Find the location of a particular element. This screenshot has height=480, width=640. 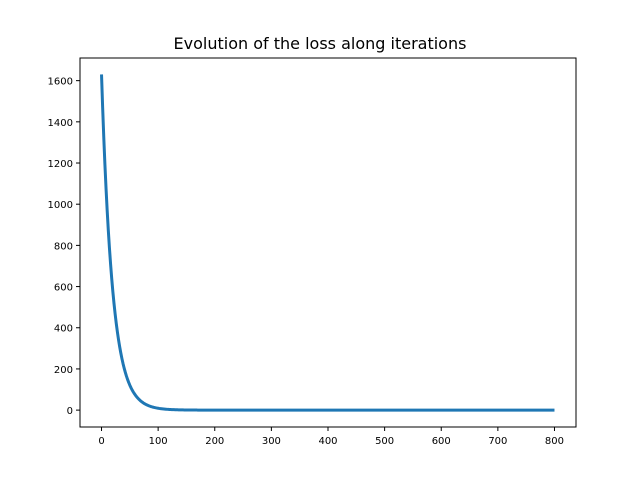

y-axis: 0 200 400 600 800 1000 1200 1400 1600 is located at coordinates (64, 247).